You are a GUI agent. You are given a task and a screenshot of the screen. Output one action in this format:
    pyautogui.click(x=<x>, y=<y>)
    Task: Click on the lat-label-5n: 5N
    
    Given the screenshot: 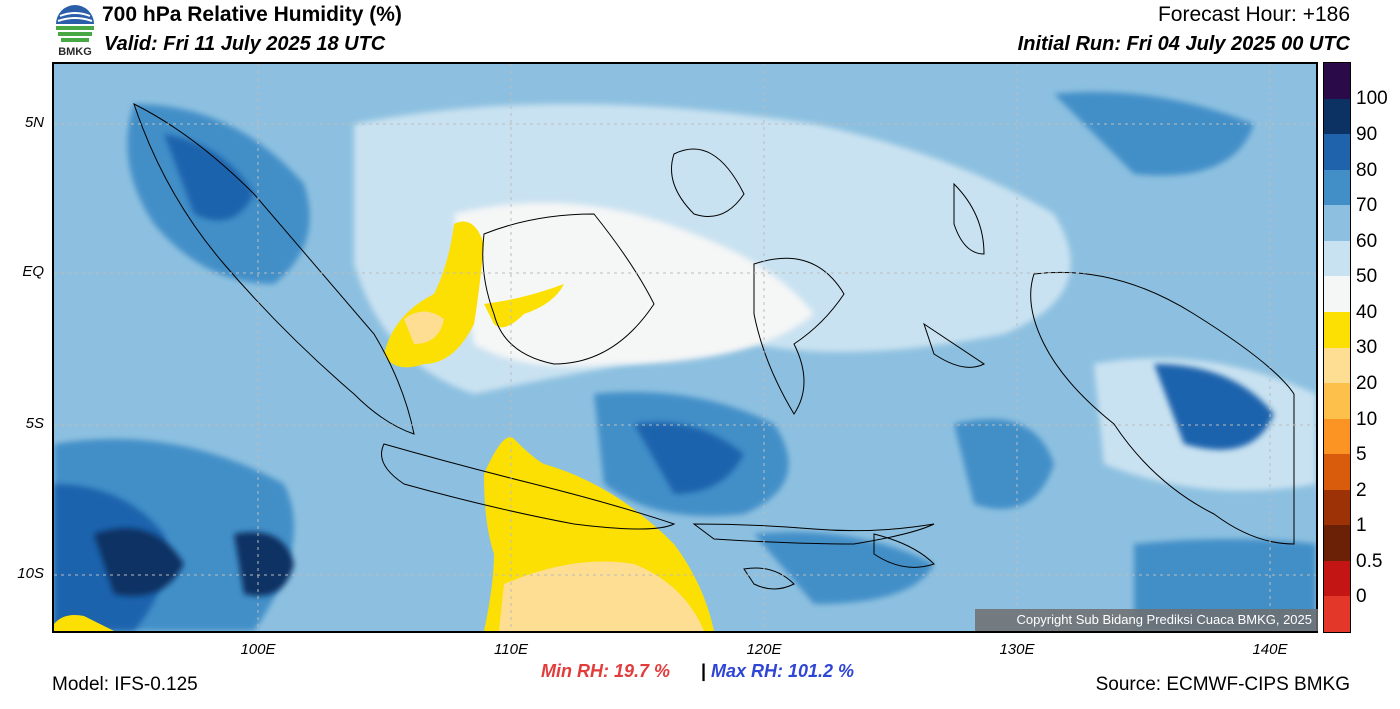 What is the action you would take?
    pyautogui.click(x=34, y=122)
    